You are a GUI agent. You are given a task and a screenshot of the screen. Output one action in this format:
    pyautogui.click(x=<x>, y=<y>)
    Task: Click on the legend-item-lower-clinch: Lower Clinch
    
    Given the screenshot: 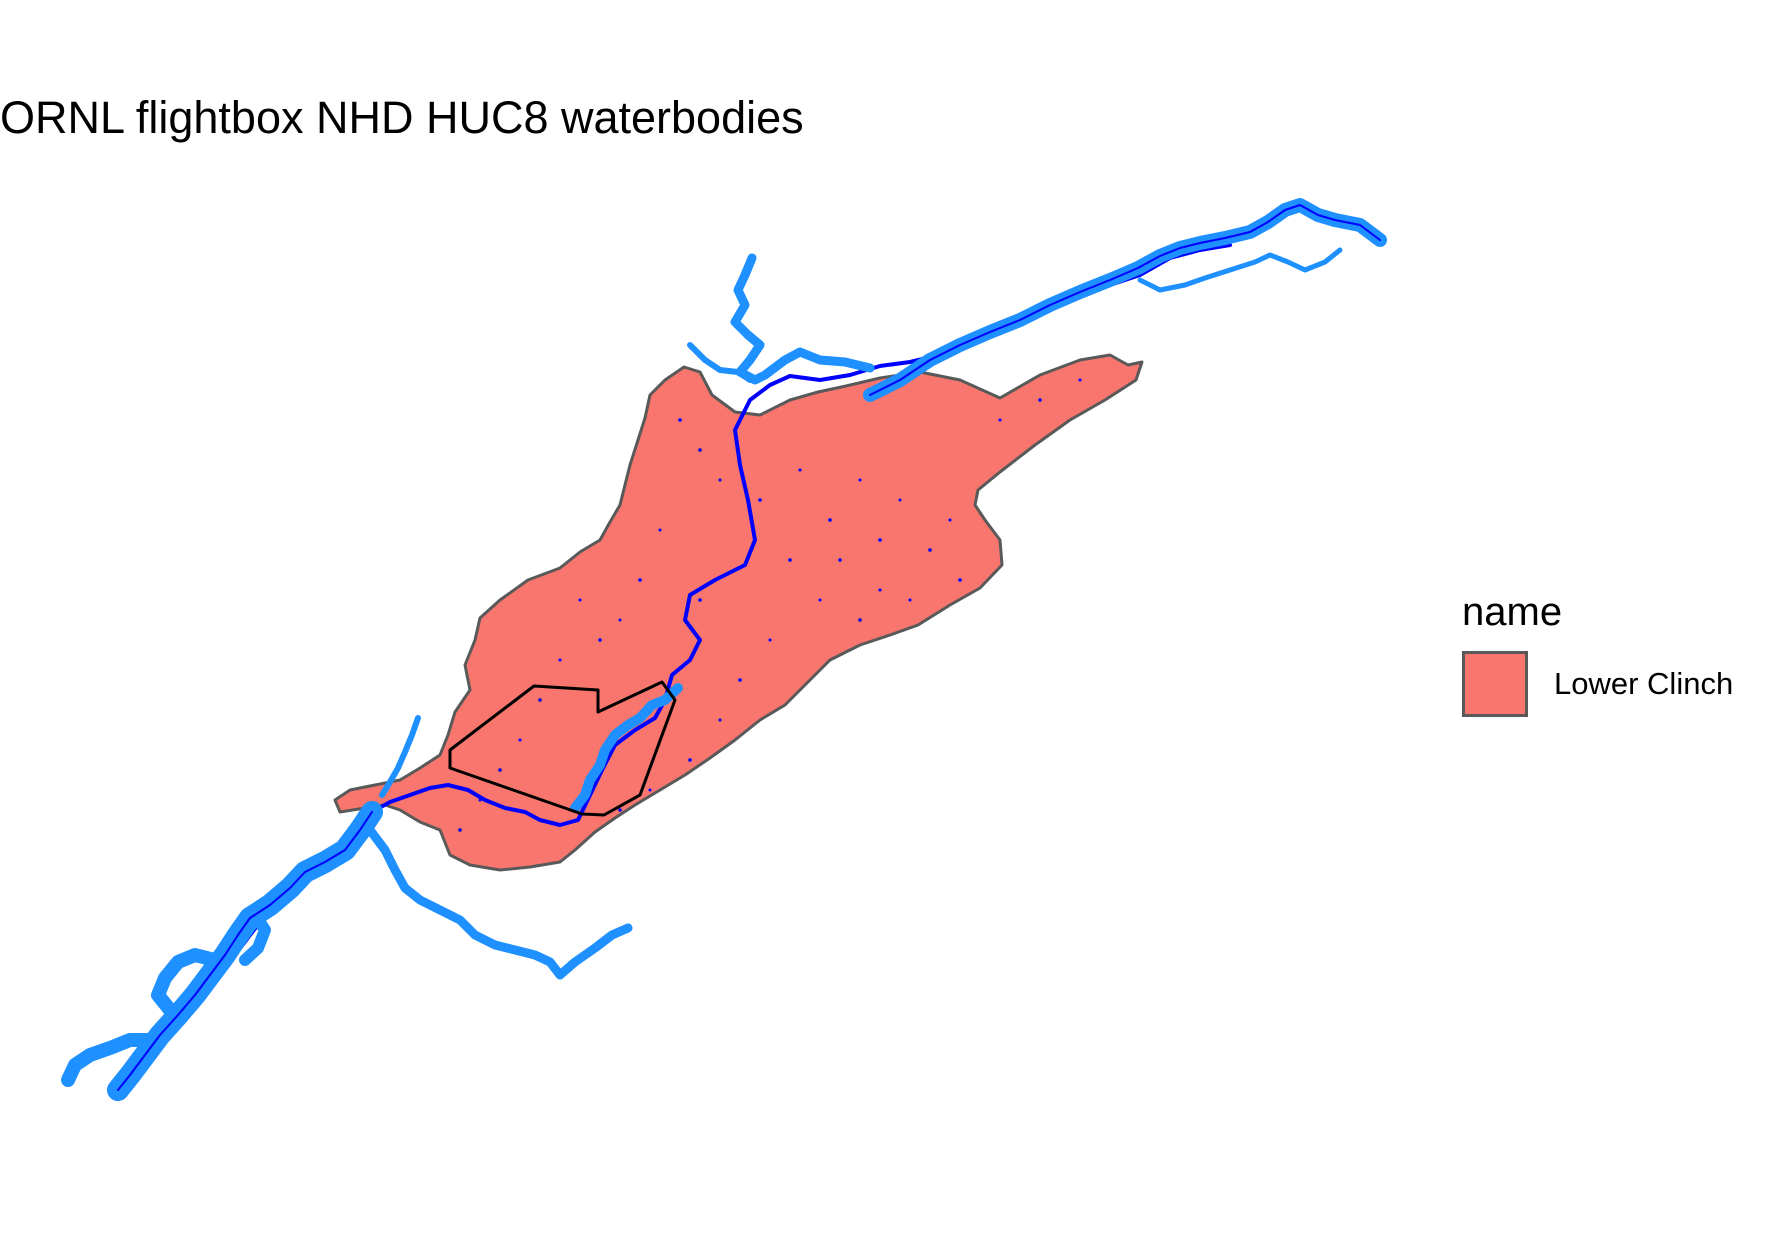 What is the action you would take?
    pyautogui.click(x=1597, y=684)
    